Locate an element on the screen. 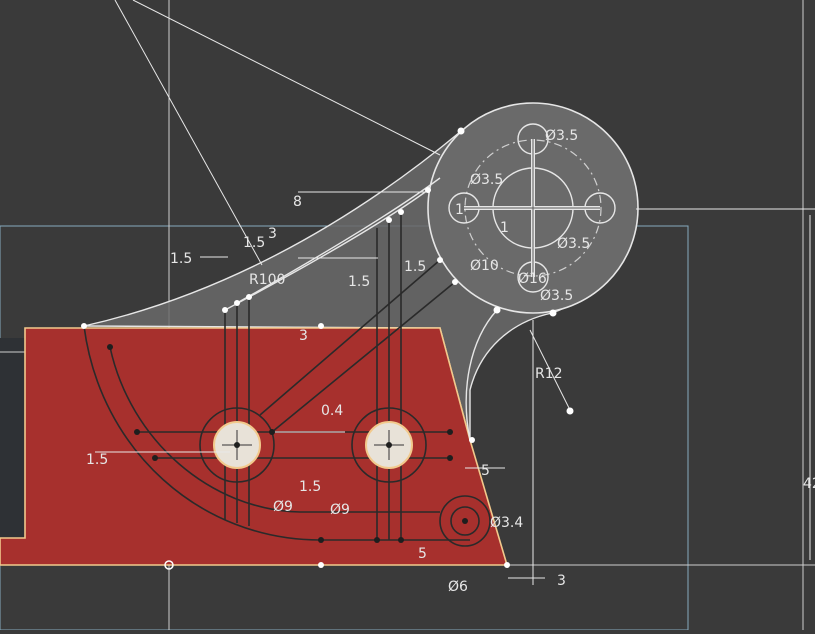 This screenshot has height=634, width=815. inner-arc-outline is located at coordinates (274, 429).